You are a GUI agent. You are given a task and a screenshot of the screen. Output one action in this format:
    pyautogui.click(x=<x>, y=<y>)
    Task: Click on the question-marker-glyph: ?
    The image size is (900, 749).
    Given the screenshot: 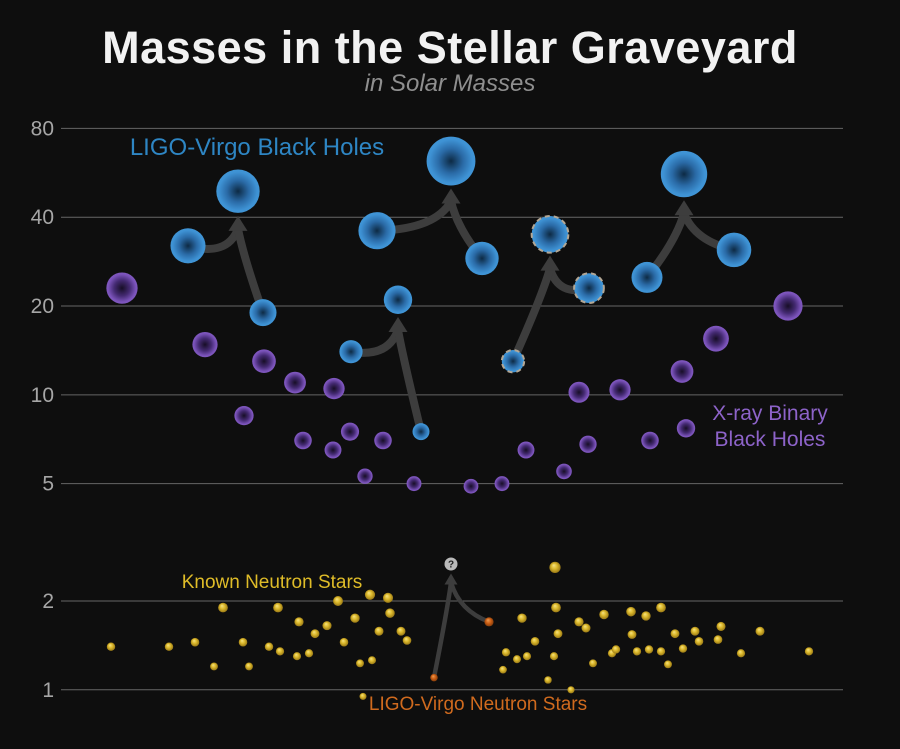 What is the action you would take?
    pyautogui.click(x=451, y=564)
    